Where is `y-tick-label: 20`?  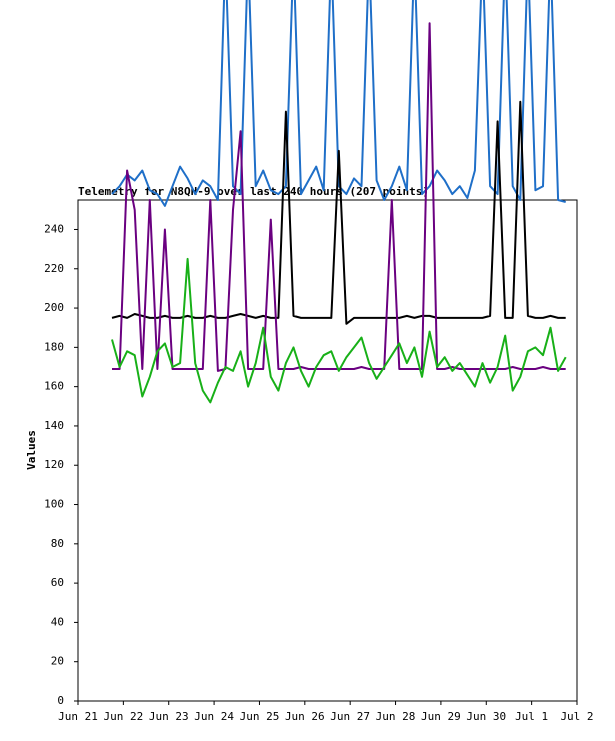 y-tick-label: 20 is located at coordinates (57, 661).